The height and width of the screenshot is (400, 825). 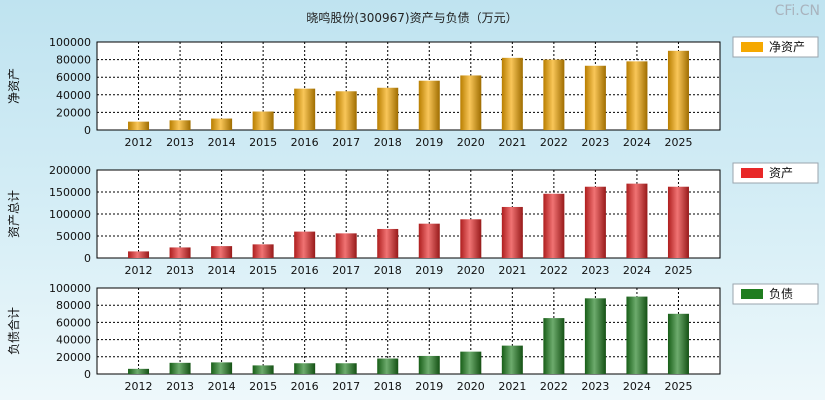 What do you see at coordinates (70, 192) in the screenshot?
I see `total-assets-ytick-label: 150000` at bounding box center [70, 192].